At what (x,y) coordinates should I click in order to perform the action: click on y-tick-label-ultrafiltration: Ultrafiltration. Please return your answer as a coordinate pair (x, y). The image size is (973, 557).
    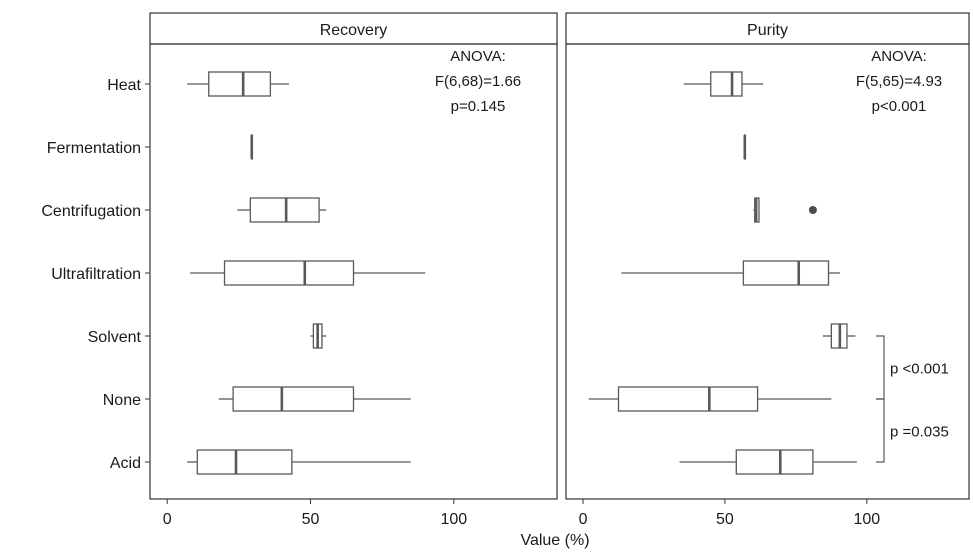
    Looking at the image, I should click on (96, 274).